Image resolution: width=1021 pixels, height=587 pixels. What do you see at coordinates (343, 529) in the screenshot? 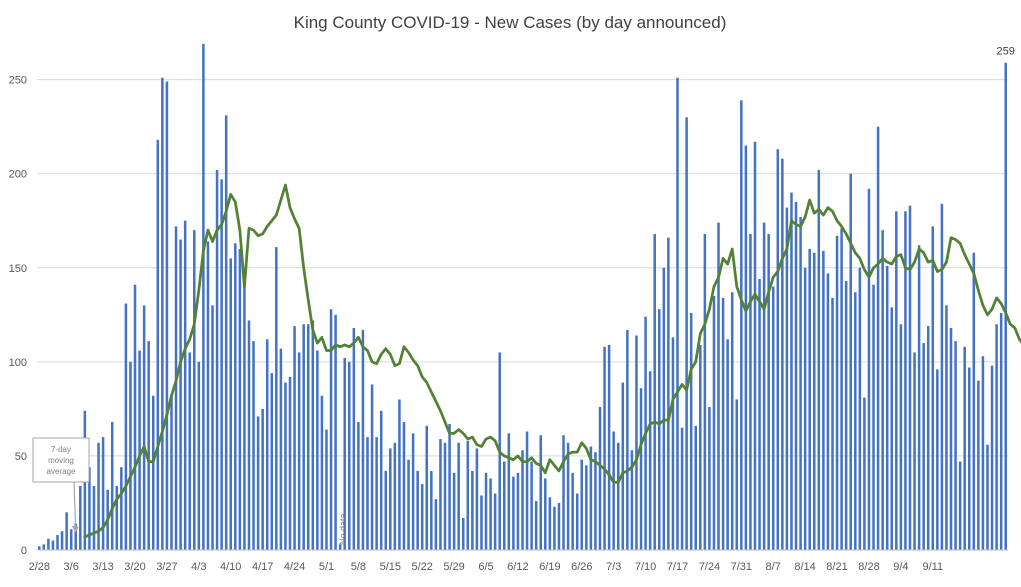
I see `no-data-label: No data` at bounding box center [343, 529].